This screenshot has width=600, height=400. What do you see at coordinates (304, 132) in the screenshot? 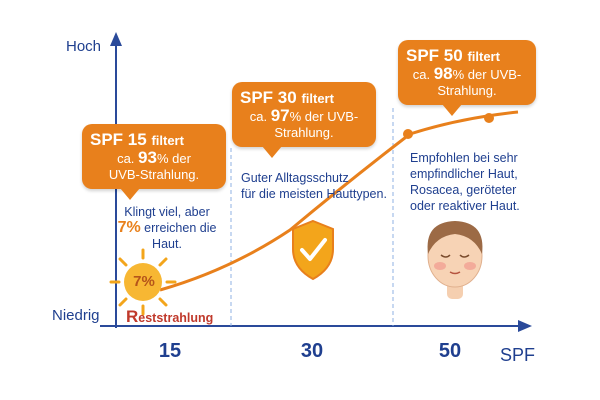
I see `bubble-spf30-line2: Strahlung.` at bounding box center [304, 132].